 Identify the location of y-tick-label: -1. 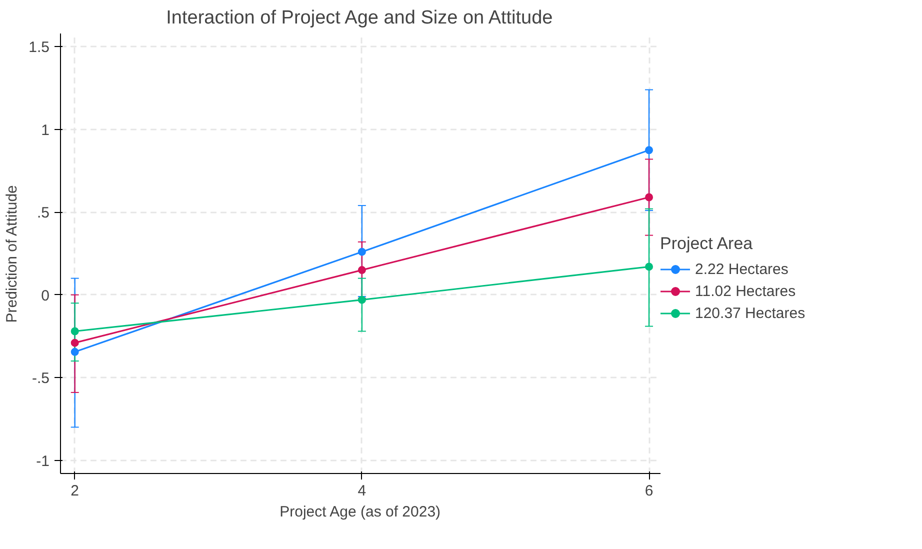
(43, 461).